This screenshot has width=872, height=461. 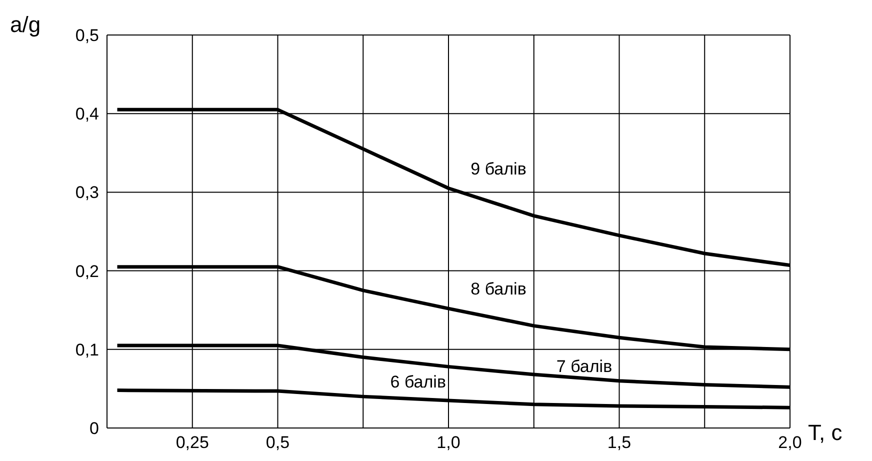 I want to click on series-label: 7 балів, so click(x=584, y=366).